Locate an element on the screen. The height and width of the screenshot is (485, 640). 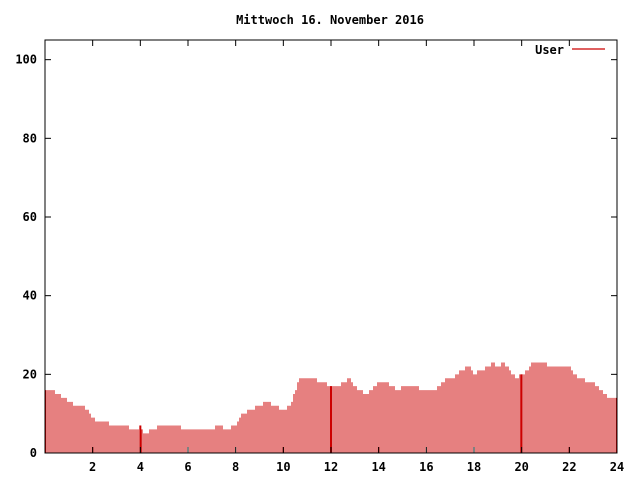
x-tick-label: 6 is located at coordinates (187, 467).